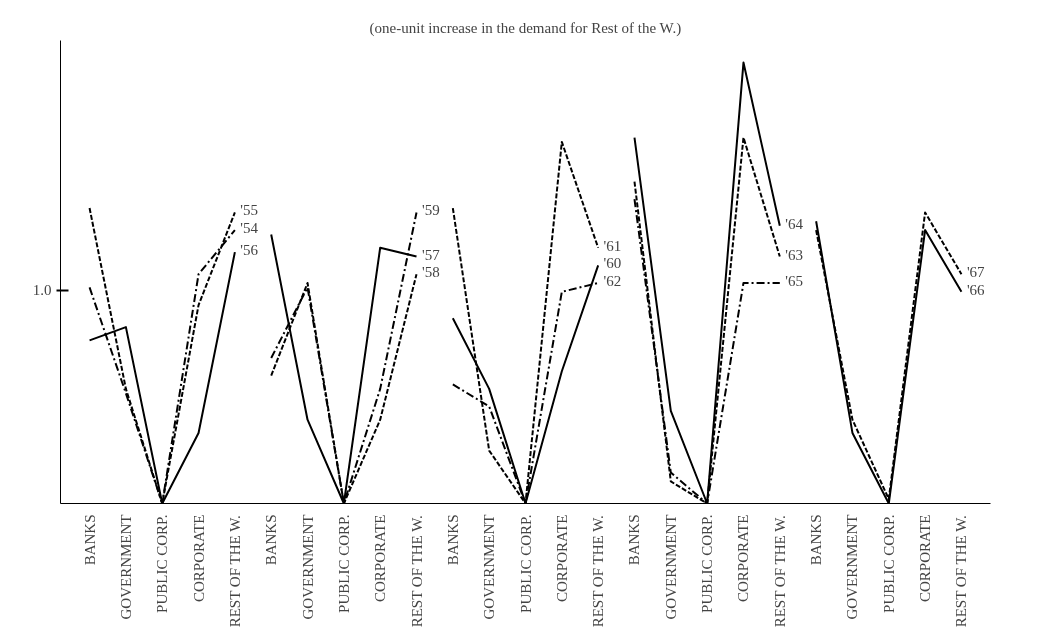 Image resolution: width=1056 pixels, height=642 pixels. What do you see at coordinates (794, 223) in the screenshot?
I see `series-label: '64` at bounding box center [794, 223].